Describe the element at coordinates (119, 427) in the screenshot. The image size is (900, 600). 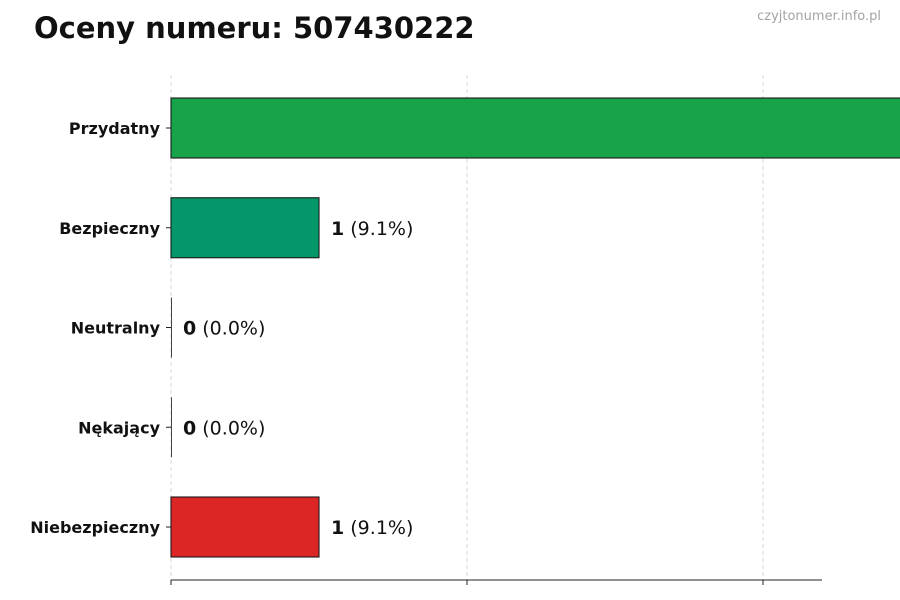
I see `category-label: Nękający` at that location.